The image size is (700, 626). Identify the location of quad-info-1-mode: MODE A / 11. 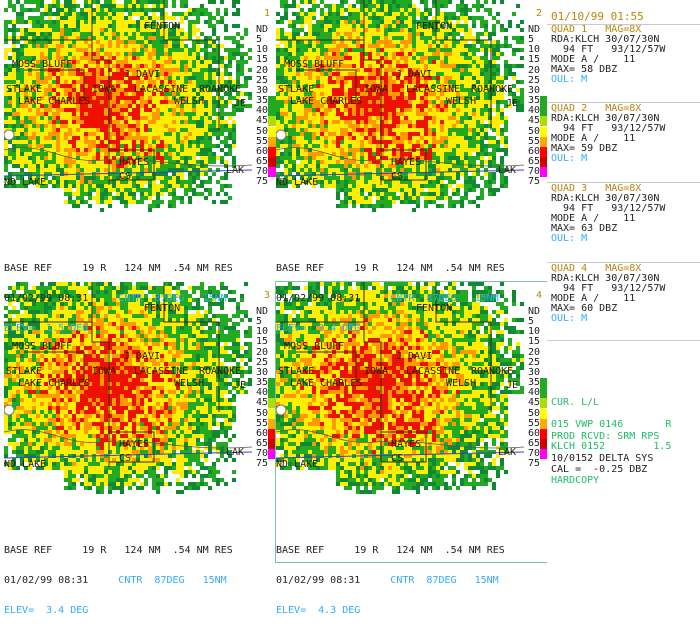
(593, 59).